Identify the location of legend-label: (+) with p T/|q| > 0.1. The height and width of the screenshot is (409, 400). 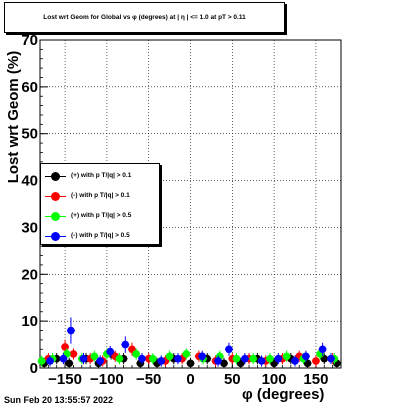
(101, 175).